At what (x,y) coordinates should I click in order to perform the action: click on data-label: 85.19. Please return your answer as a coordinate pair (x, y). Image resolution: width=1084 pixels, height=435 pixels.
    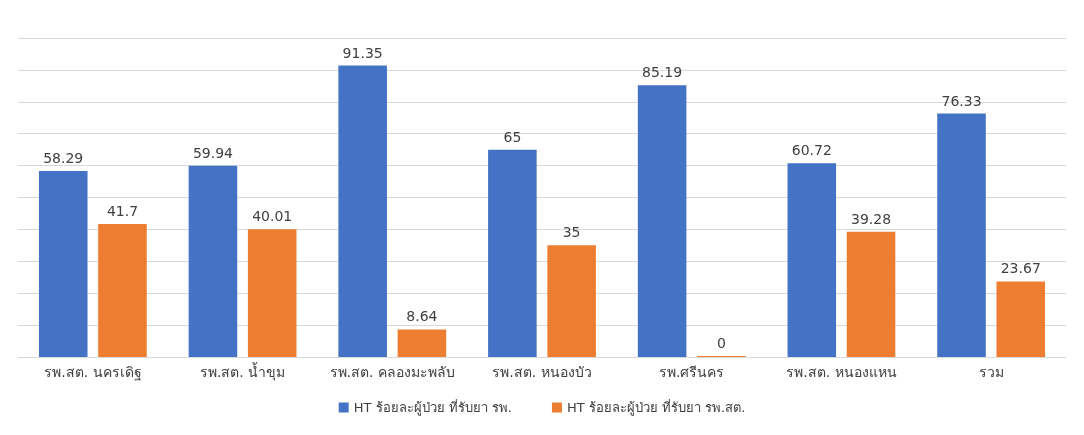
    Looking at the image, I should click on (662, 72).